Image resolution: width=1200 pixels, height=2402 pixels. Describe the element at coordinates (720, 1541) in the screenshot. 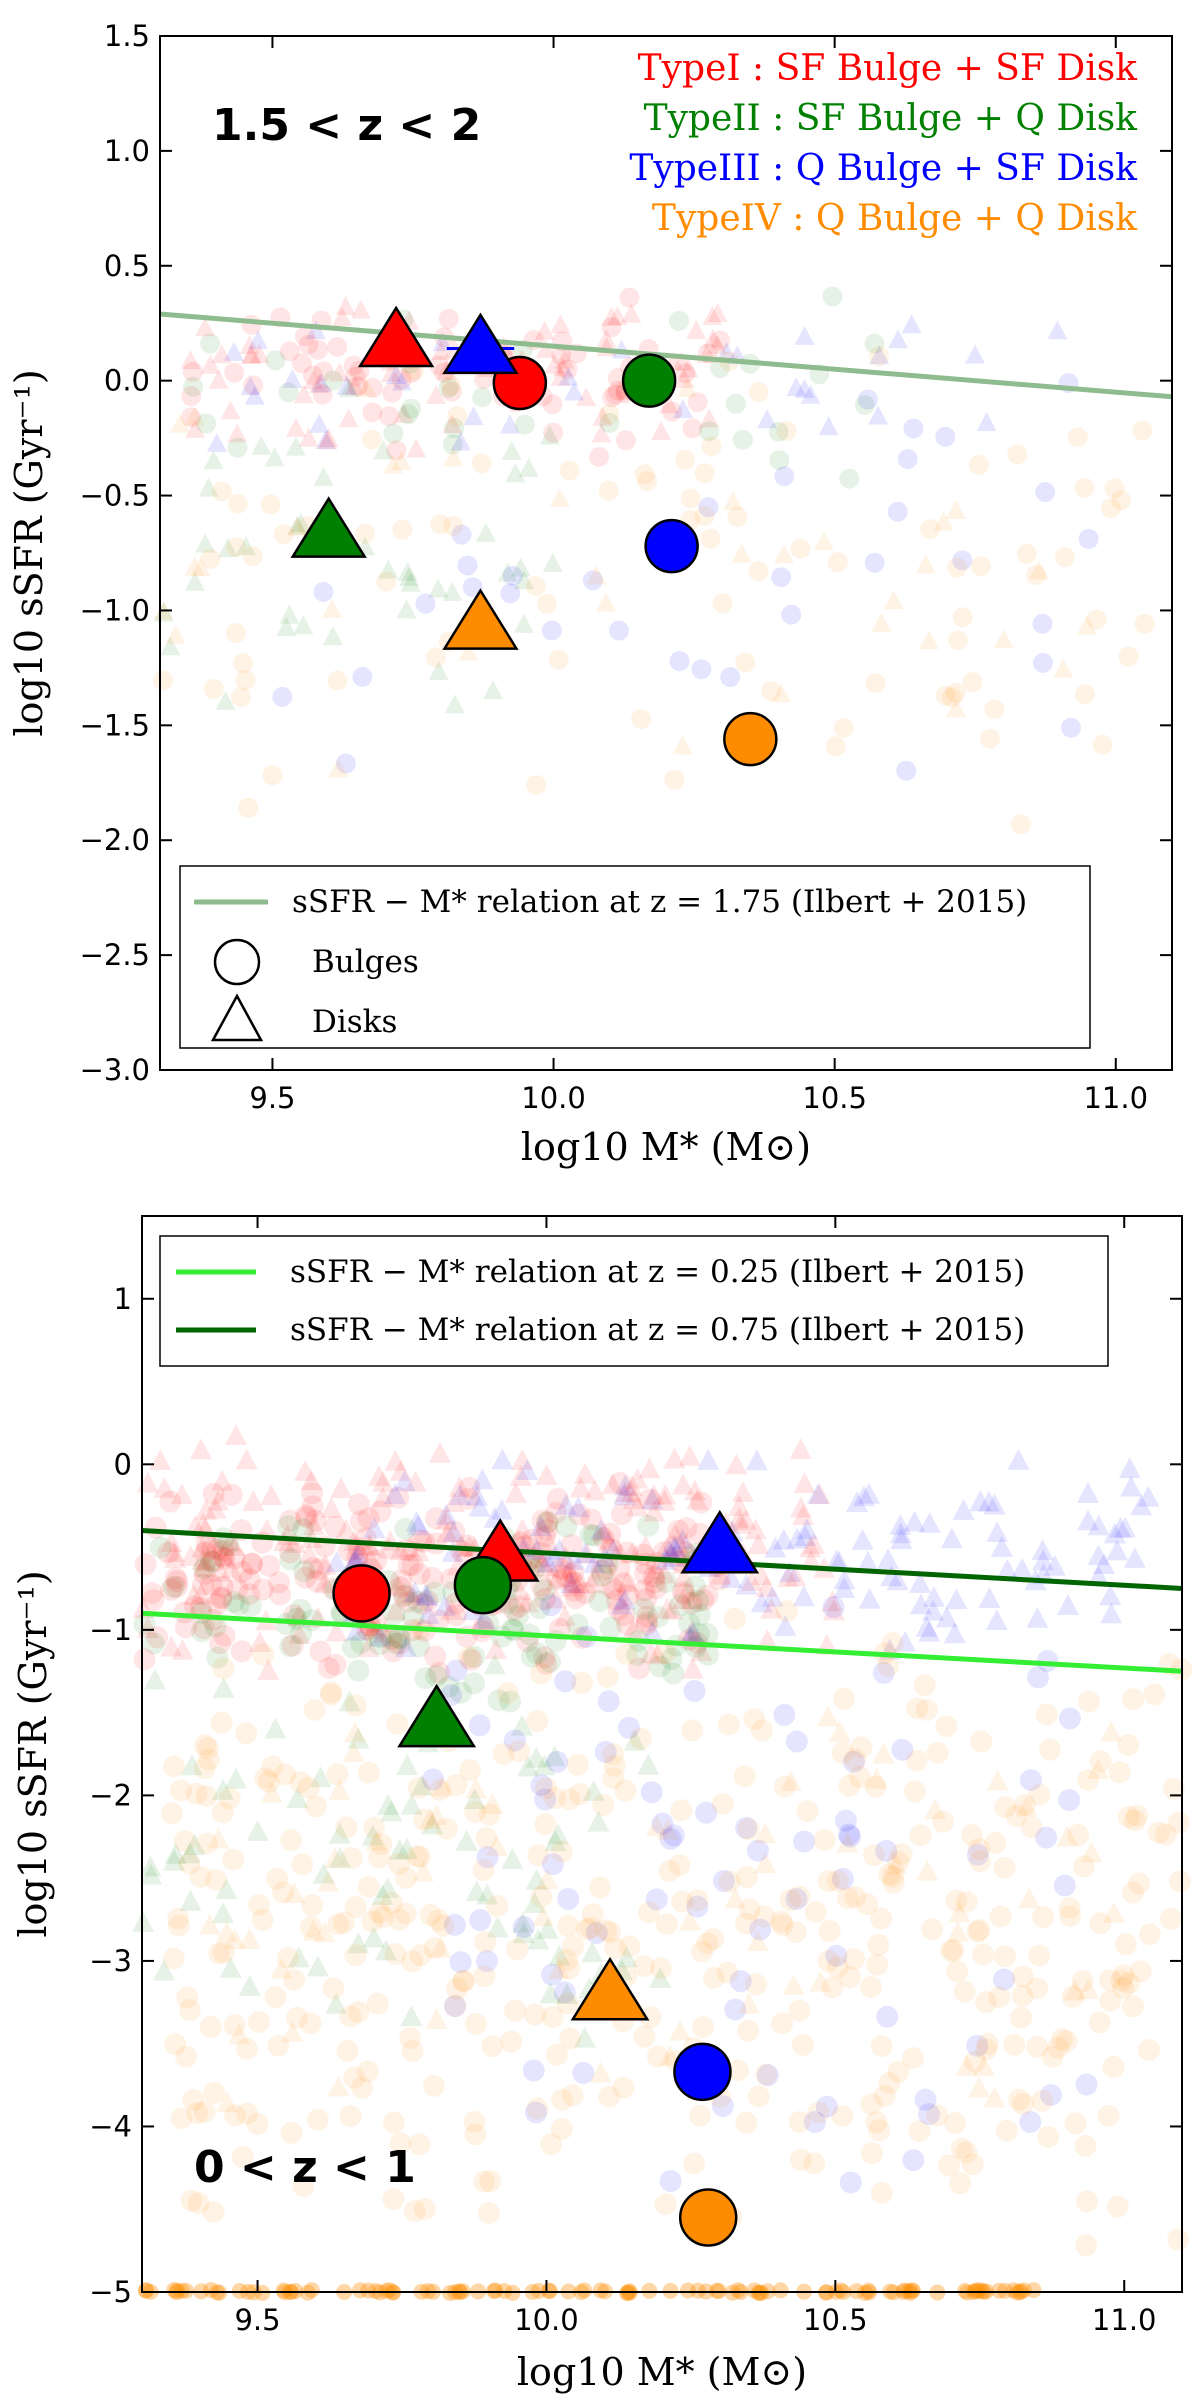

I see `median-marker-typeiii-disk` at that location.